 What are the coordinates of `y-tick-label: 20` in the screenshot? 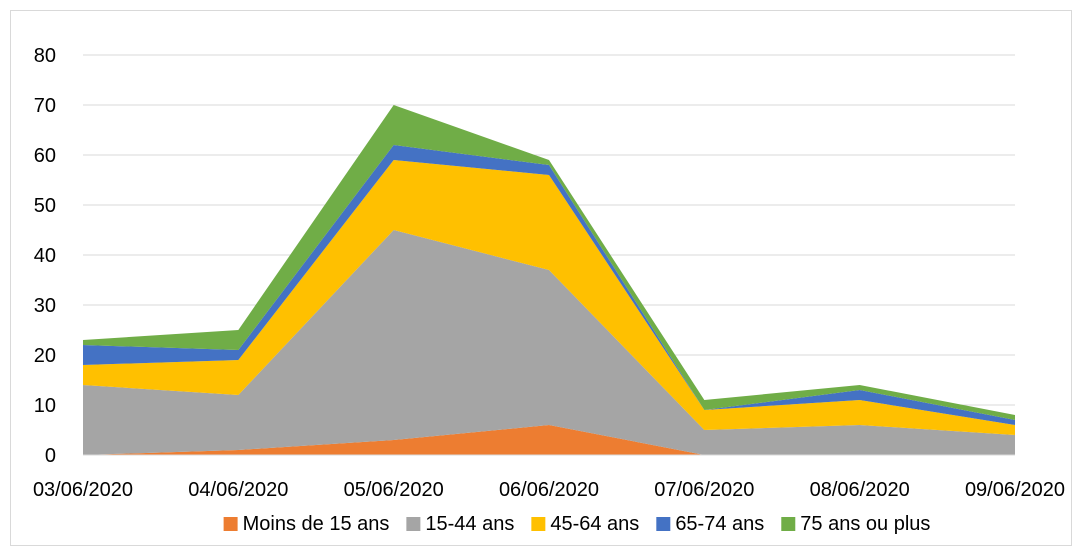 It's located at (45, 356).